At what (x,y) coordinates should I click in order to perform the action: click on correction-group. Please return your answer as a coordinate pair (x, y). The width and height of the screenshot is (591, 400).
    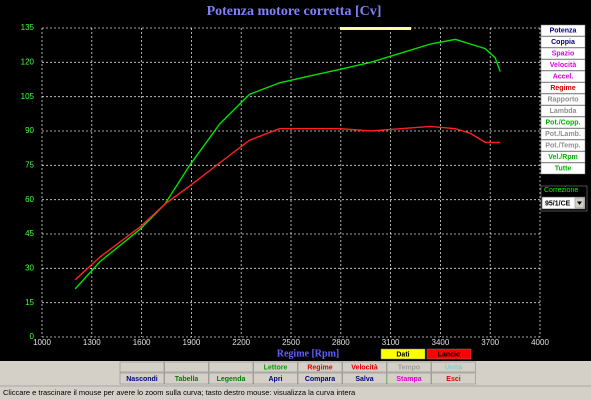
    Looking at the image, I should click on (564, 198).